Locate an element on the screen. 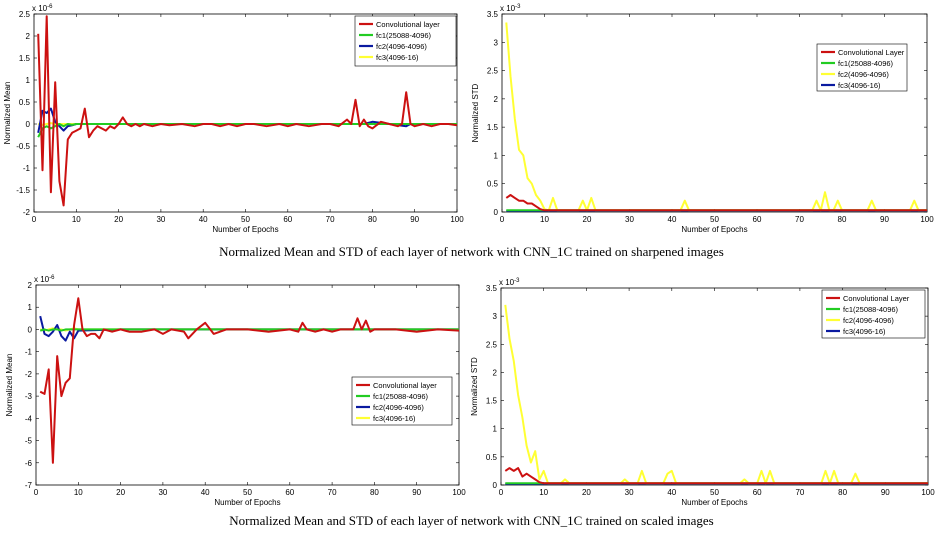 This screenshot has width=943, height=533. y-tick-label: -1 is located at coordinates (29, 352).